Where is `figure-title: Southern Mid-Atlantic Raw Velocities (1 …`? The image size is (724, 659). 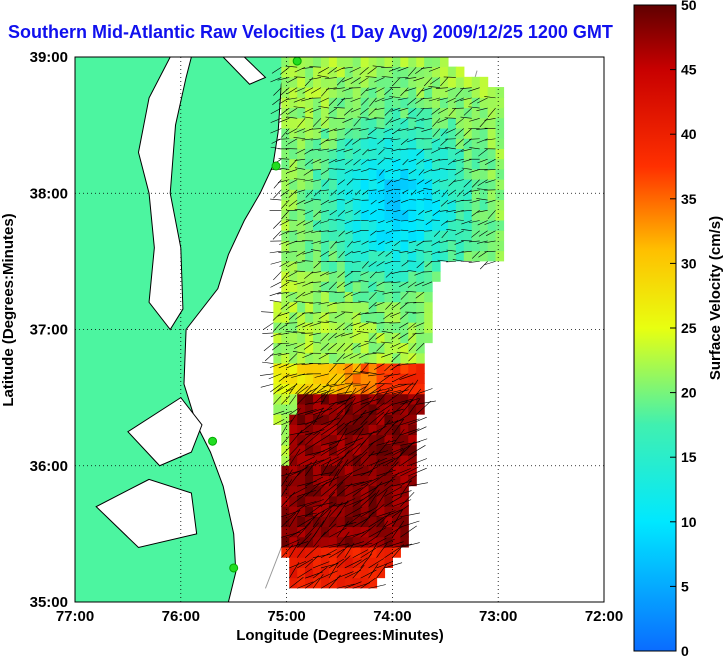
figure-title: Southern Mid-Atlantic Raw Velocities (1 … is located at coordinates (310, 32).